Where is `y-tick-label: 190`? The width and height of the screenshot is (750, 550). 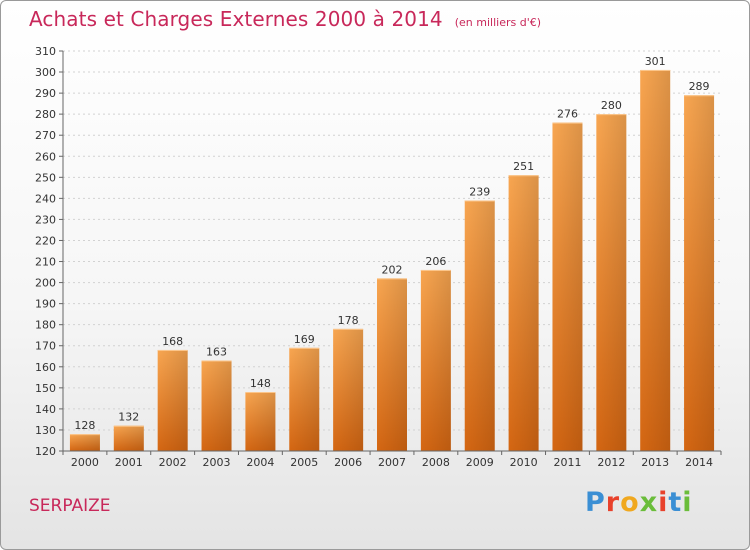
y-tick-label: 190 is located at coordinates (45, 304).